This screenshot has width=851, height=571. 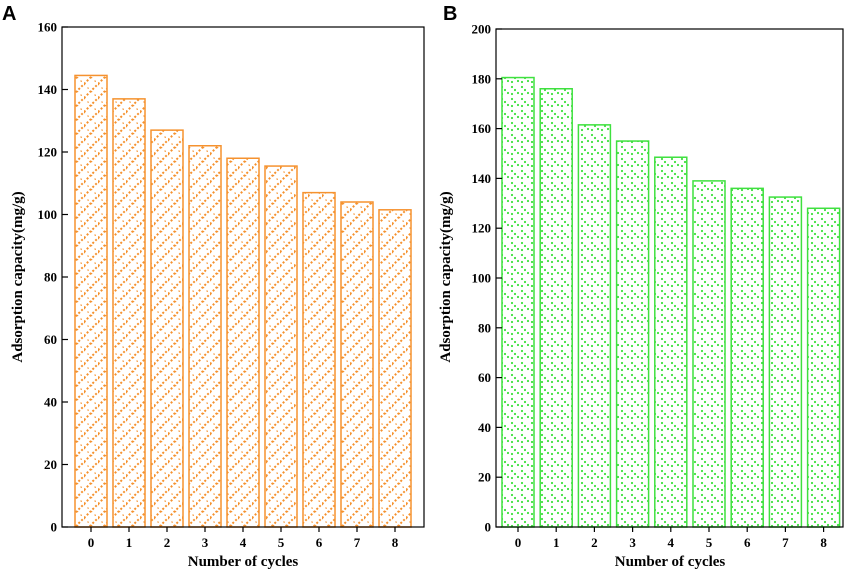 What do you see at coordinates (823, 542) in the screenshot?
I see `panel-b-x-tick-label: 8` at bounding box center [823, 542].